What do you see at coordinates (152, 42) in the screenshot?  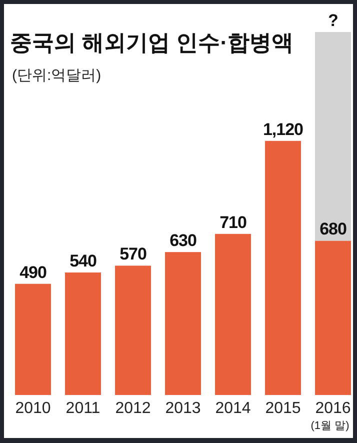 I see `chart-title: 중국의 해외기업 인수·합병액` at bounding box center [152, 42].